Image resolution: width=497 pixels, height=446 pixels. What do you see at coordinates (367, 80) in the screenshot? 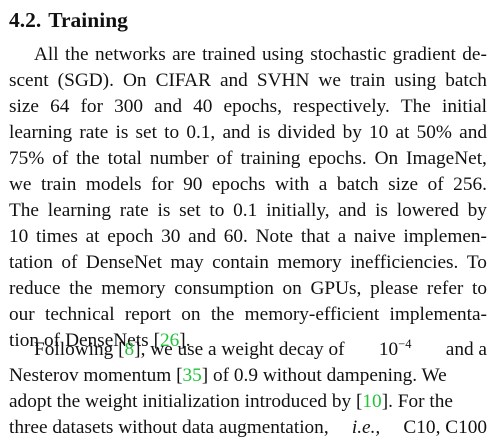
I see `word: train` at bounding box center [367, 80].